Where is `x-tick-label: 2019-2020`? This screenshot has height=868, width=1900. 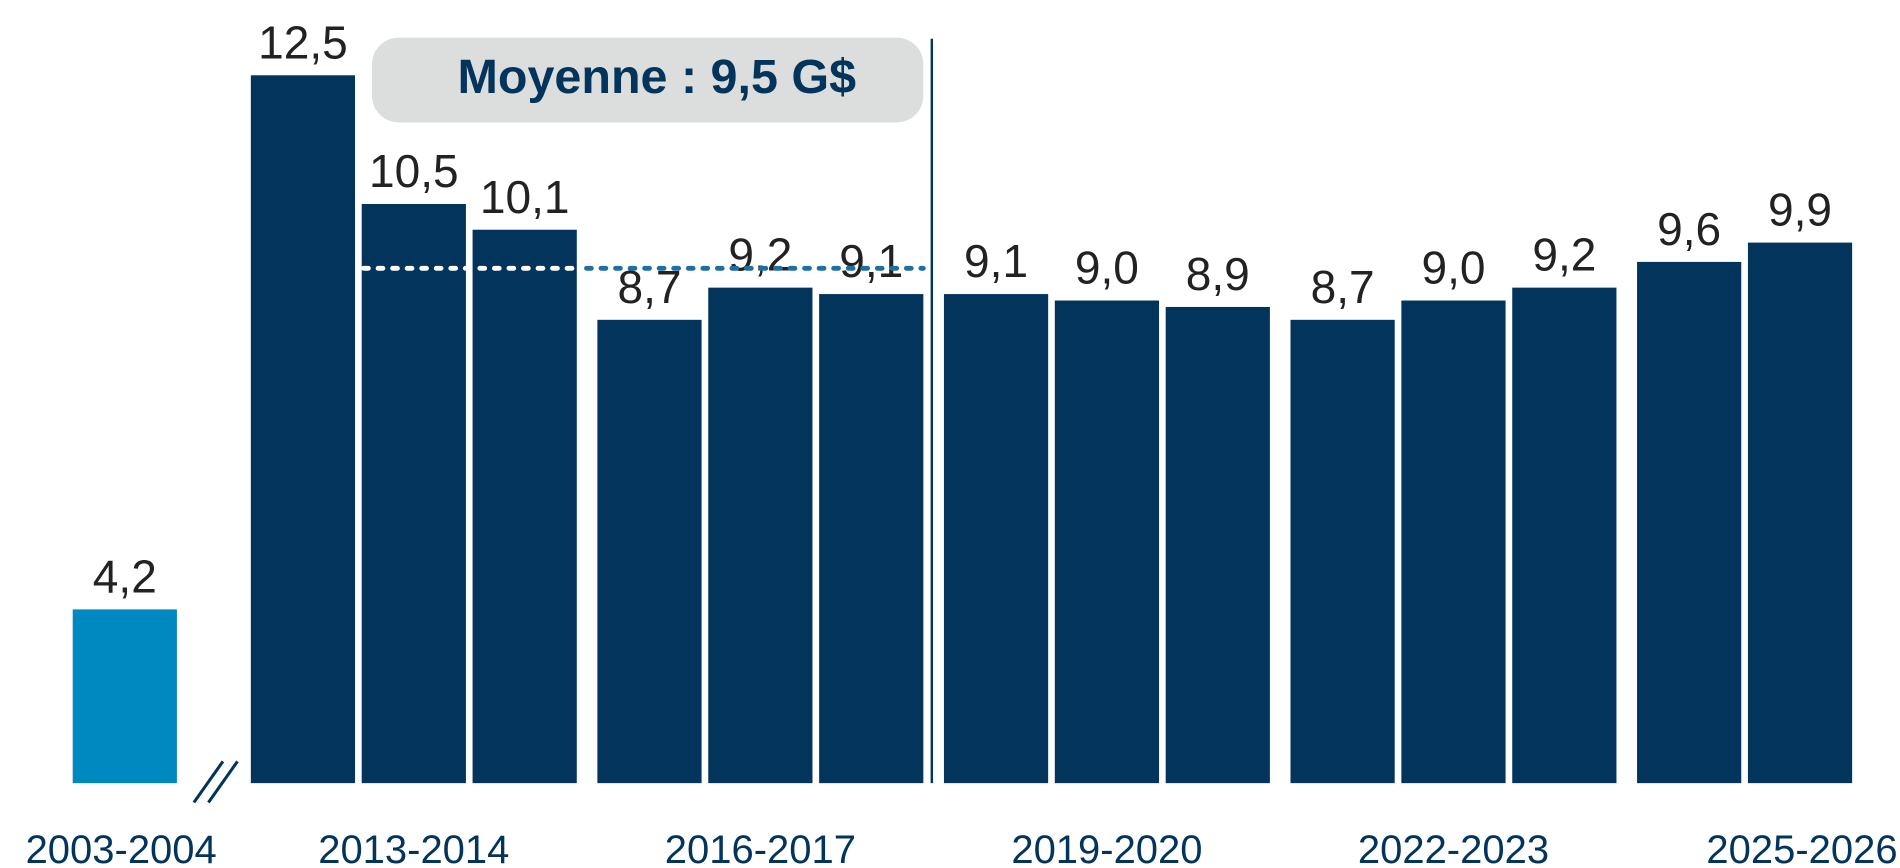
x-tick-label: 2019-2020 is located at coordinates (1106, 848).